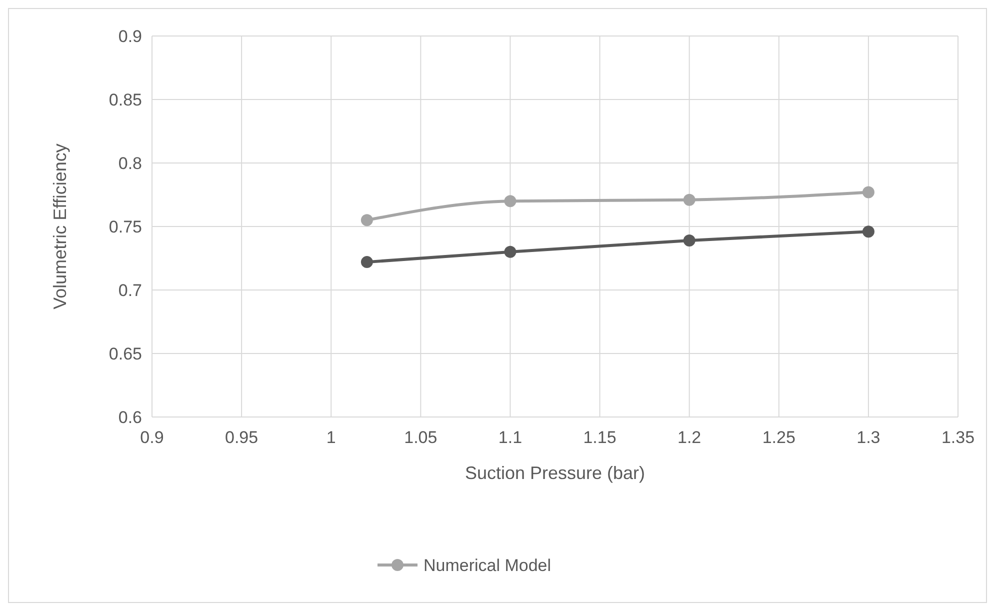 Image resolution: width=995 pixels, height=611 pixels. I want to click on x-axis-title: Suction Pressure (bar), so click(555, 473).